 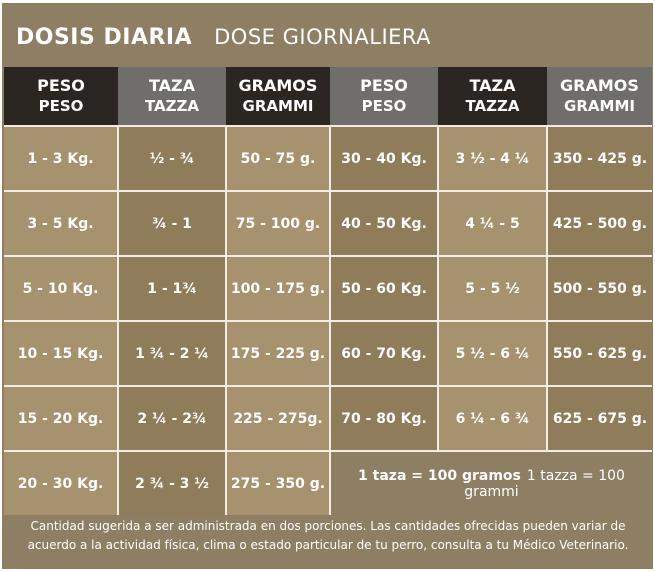 I want to click on cup-cell: 5 - 5 ½, so click(x=493, y=288).